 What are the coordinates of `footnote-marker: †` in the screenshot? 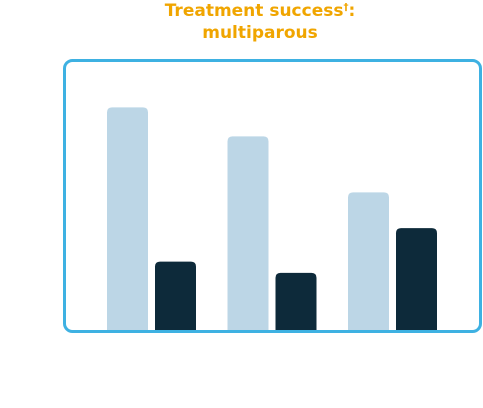 It's located at (346, 7).